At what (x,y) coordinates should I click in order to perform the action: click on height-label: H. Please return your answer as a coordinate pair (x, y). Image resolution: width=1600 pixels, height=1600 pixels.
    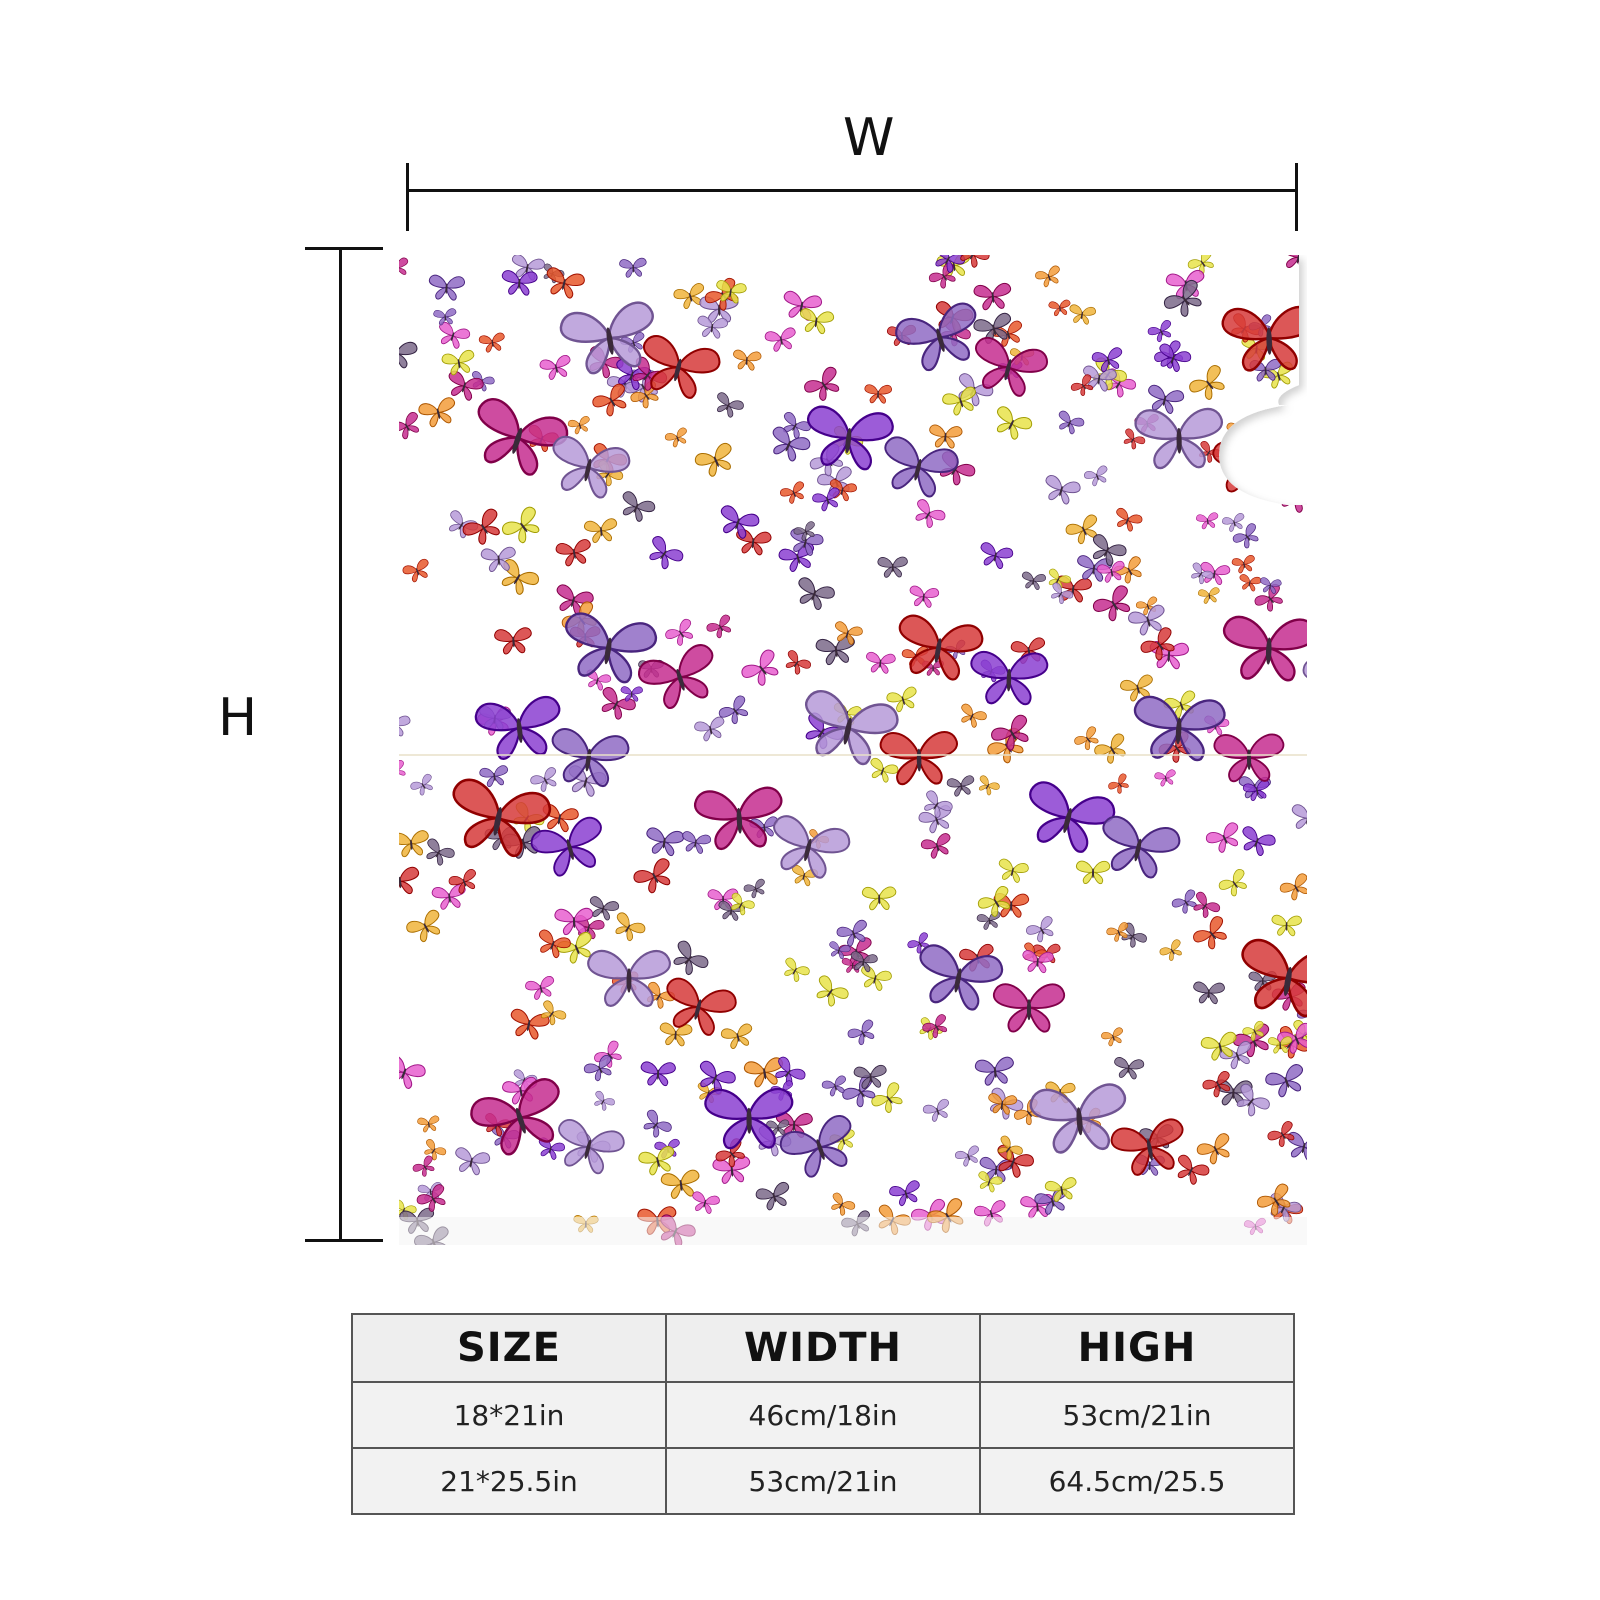
    Looking at the image, I should click on (238, 718).